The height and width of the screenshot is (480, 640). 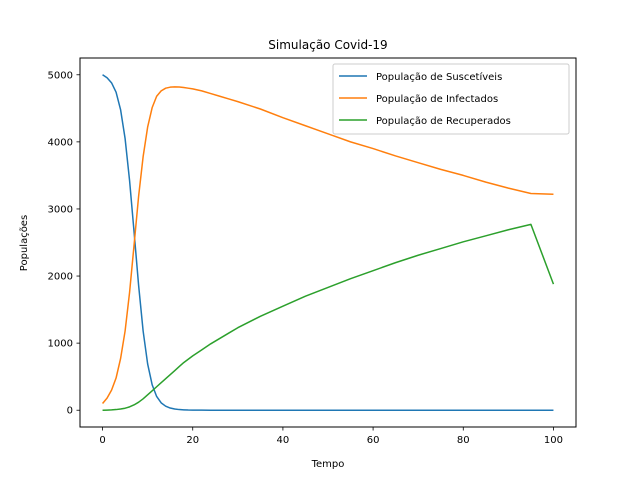 I want to click on legend-entry-3: População de Recuperados, so click(x=443, y=121).